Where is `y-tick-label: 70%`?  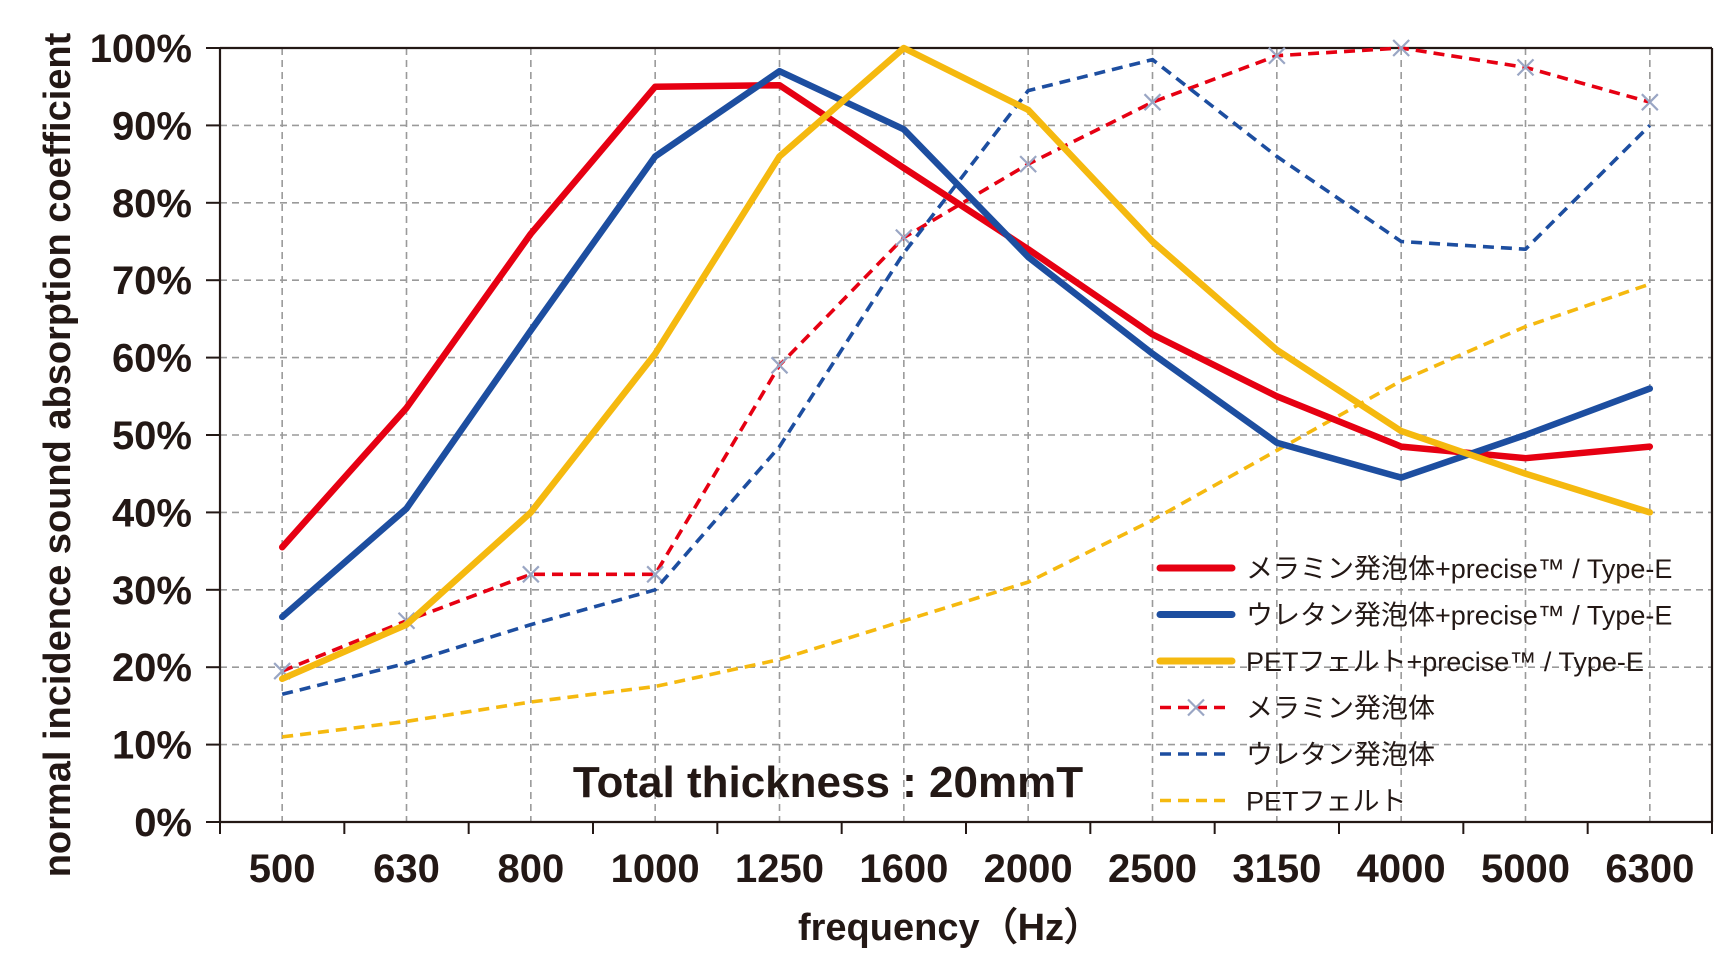
y-tick-label: 70% is located at coordinates (152, 281).